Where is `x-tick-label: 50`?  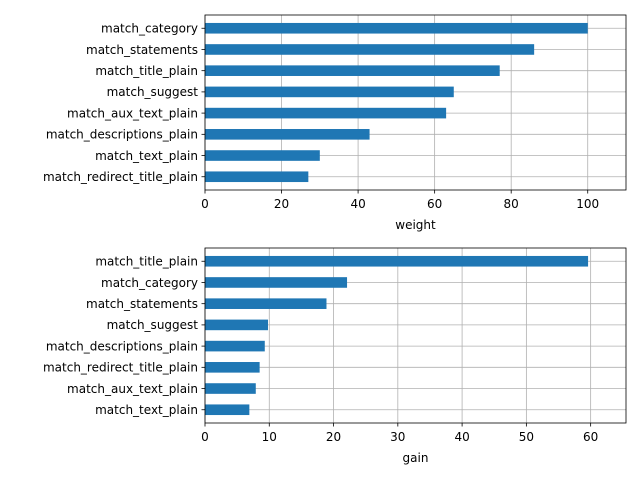
x-tick-label: 50 is located at coordinates (526, 437).